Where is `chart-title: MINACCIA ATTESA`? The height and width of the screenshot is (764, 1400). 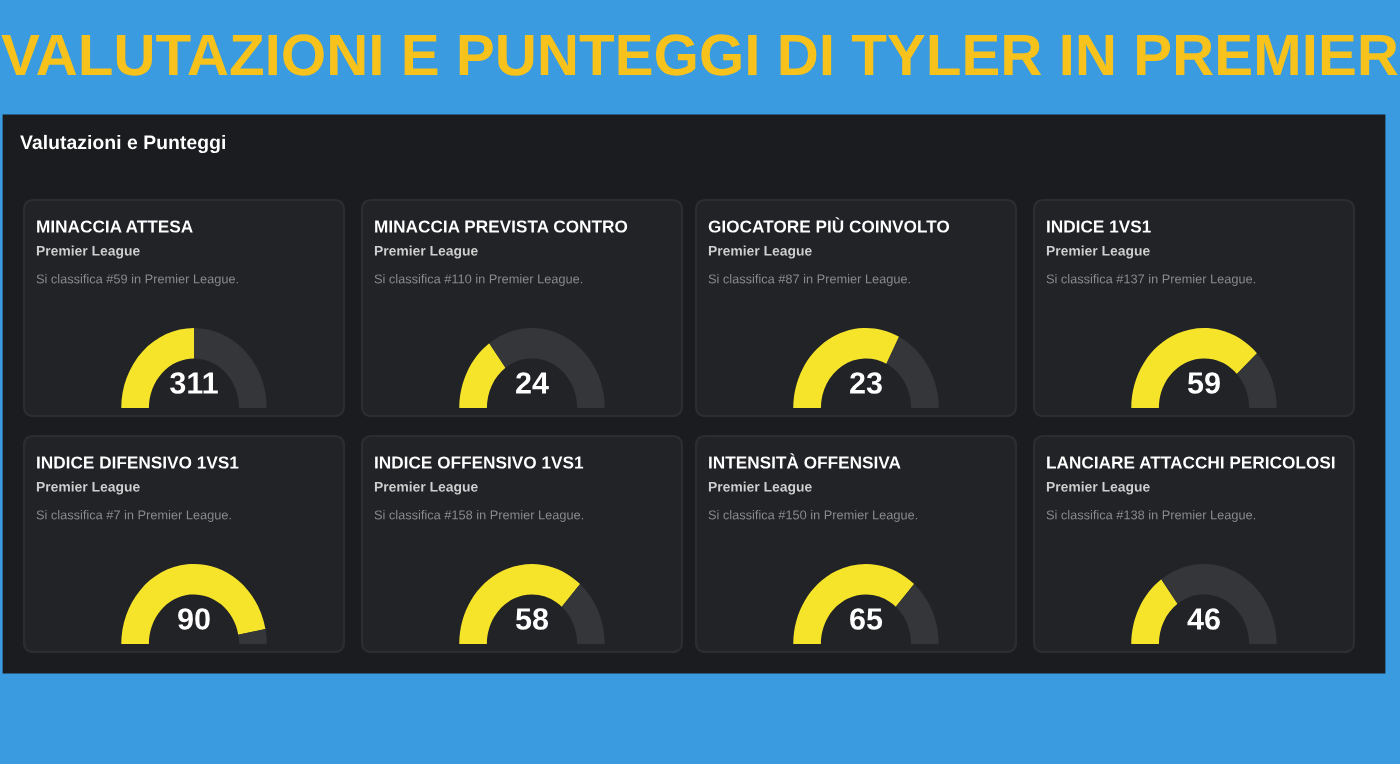 chart-title: MINACCIA ATTESA is located at coordinates (115, 226).